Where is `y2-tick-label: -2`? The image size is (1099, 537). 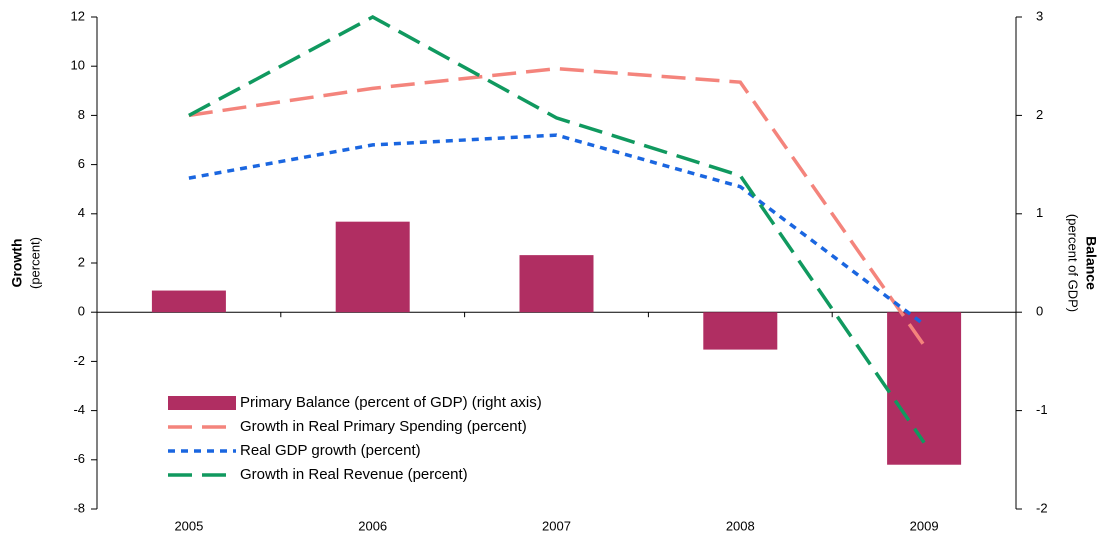
y2-tick-label: -2 is located at coordinates (1042, 507).